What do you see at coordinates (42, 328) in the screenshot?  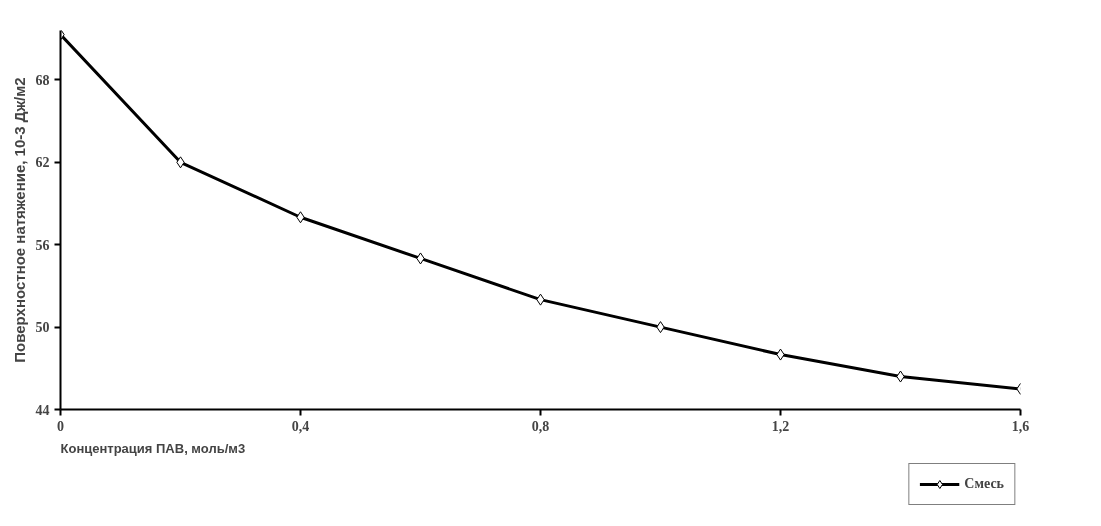 I see `y-tick-label: 50` at bounding box center [42, 328].